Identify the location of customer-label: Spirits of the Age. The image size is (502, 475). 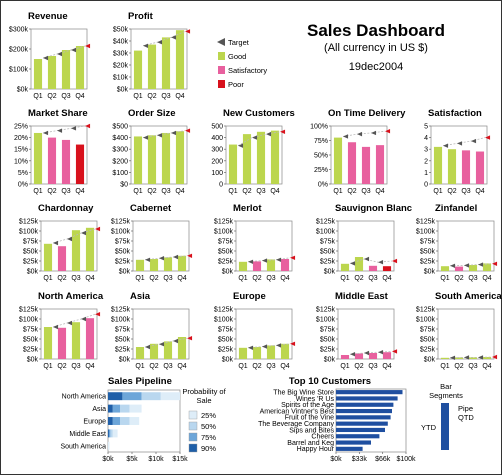
(307, 405).